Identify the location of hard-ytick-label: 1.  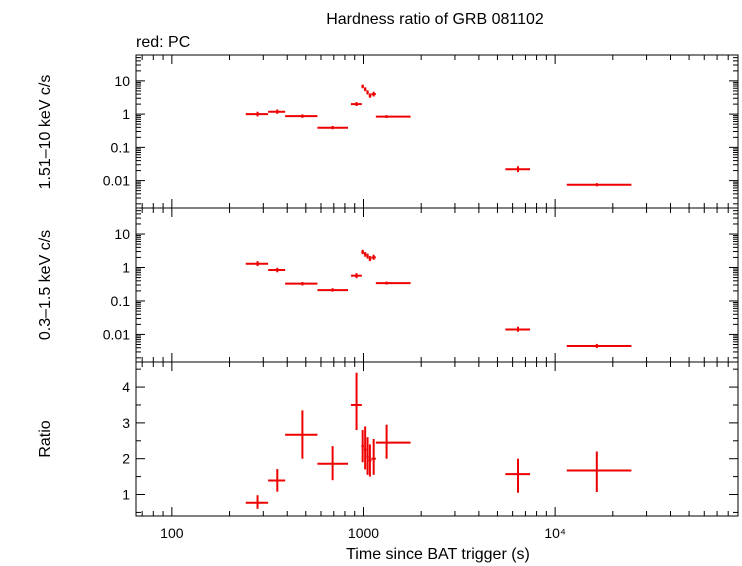
(126, 114).